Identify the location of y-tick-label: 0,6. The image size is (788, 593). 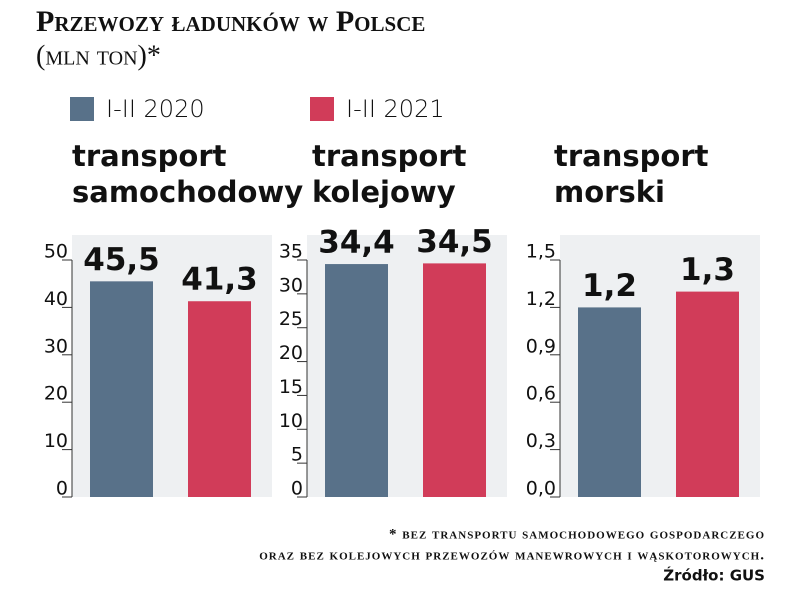
(541, 394).